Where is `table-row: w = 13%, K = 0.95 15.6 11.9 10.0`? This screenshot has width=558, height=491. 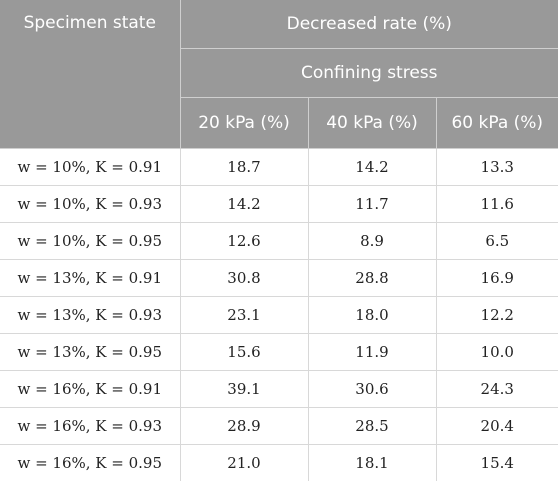
table-row: w = 13%, K = 0.95 15.6 11.9 10.0 is located at coordinates (279, 352).